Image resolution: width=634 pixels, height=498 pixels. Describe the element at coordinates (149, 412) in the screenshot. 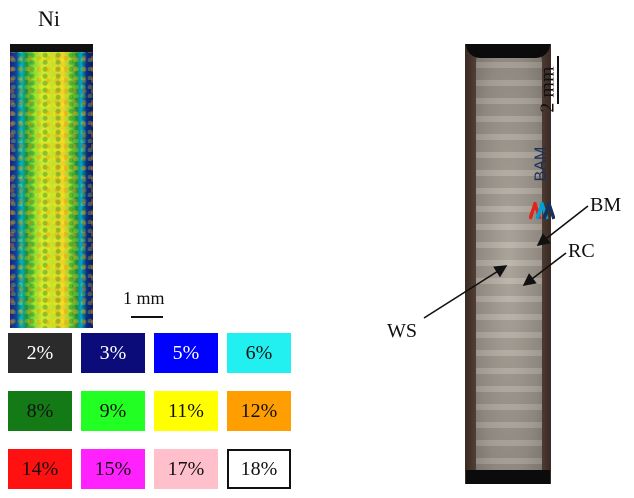

I see `concentration-legend: 2% 3% 5% 6% 8% 9% 11% 12% 14% 15% 17% 18%` at that location.